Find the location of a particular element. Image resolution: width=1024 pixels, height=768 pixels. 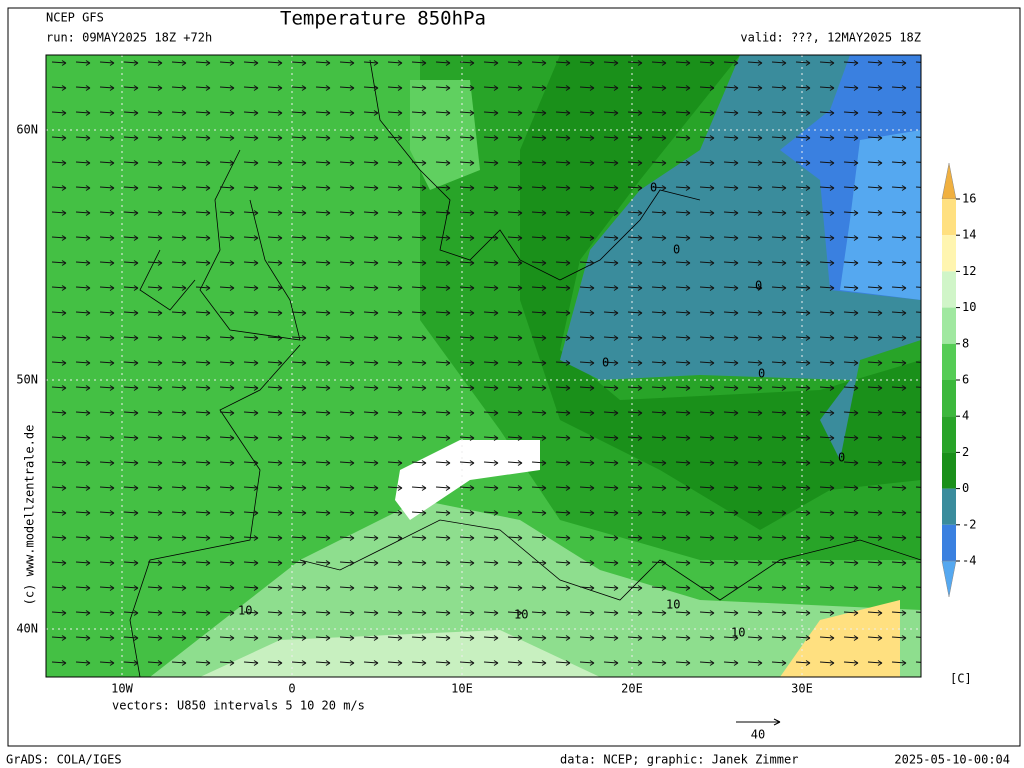

colorbar-tick-label: -4 is located at coordinates (969, 561).